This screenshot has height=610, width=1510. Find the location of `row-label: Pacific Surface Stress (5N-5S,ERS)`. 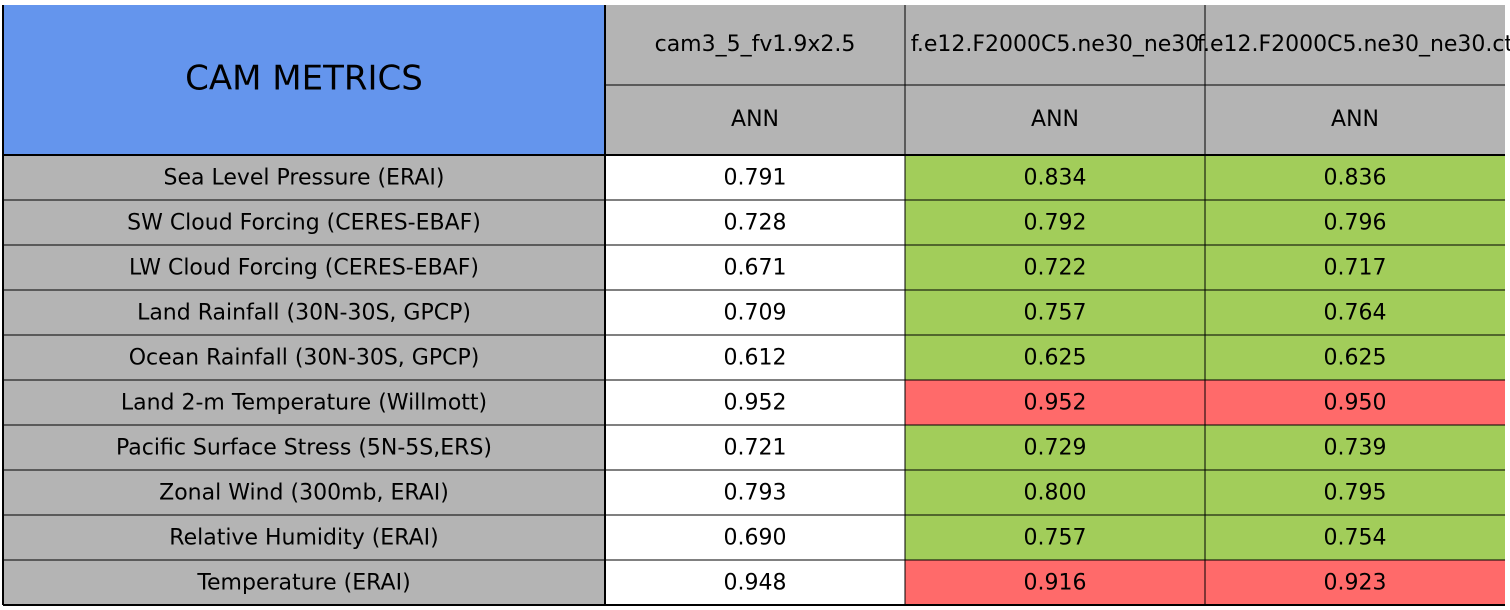

row-label: Pacific Surface Stress (5N-5S,ERS) is located at coordinates (304, 448).